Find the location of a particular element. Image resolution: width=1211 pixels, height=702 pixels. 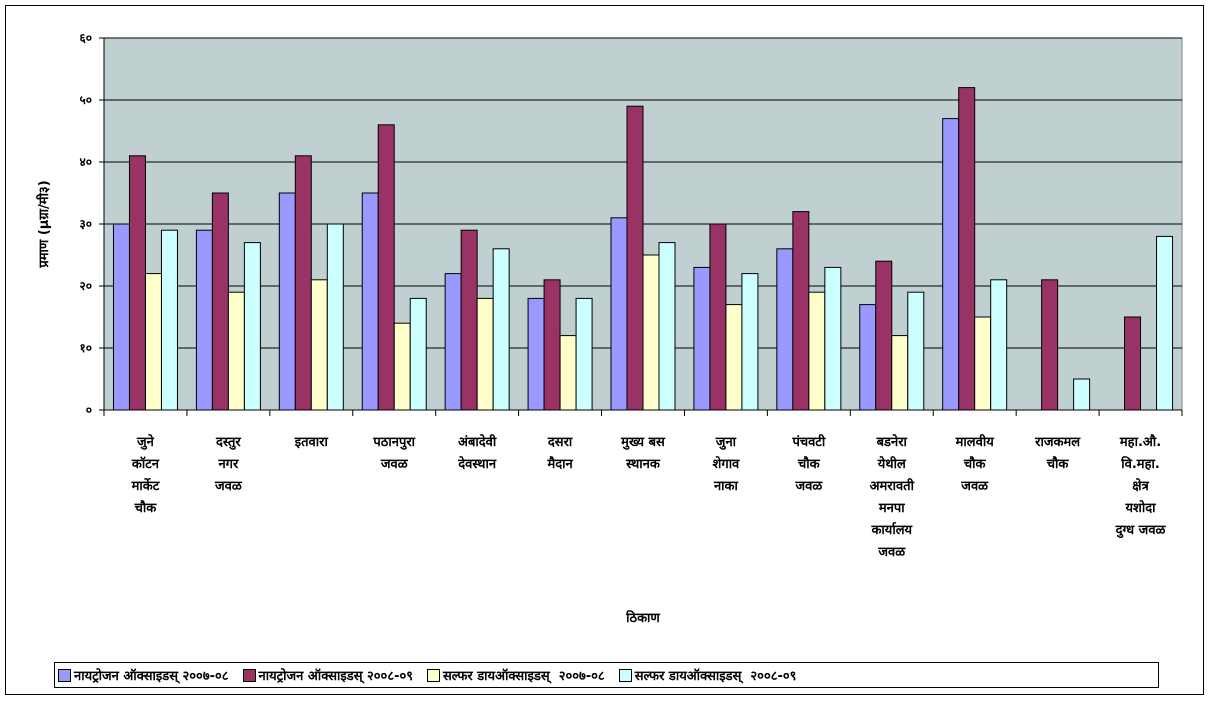

x-axis-title: ठिकाण is located at coordinates (642, 618).